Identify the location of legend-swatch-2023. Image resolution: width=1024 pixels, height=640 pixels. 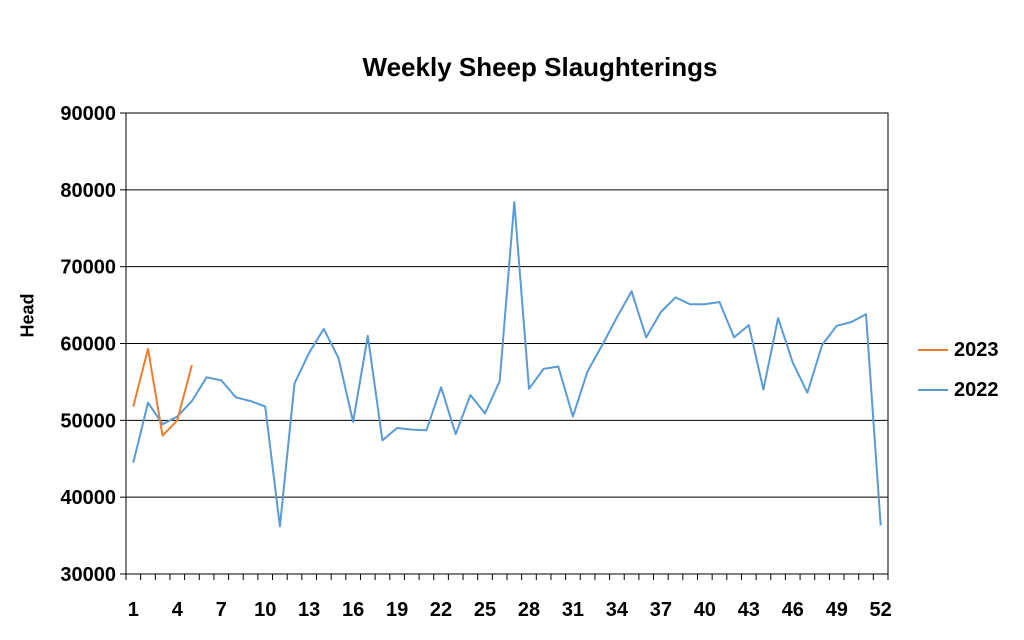
(933, 350).